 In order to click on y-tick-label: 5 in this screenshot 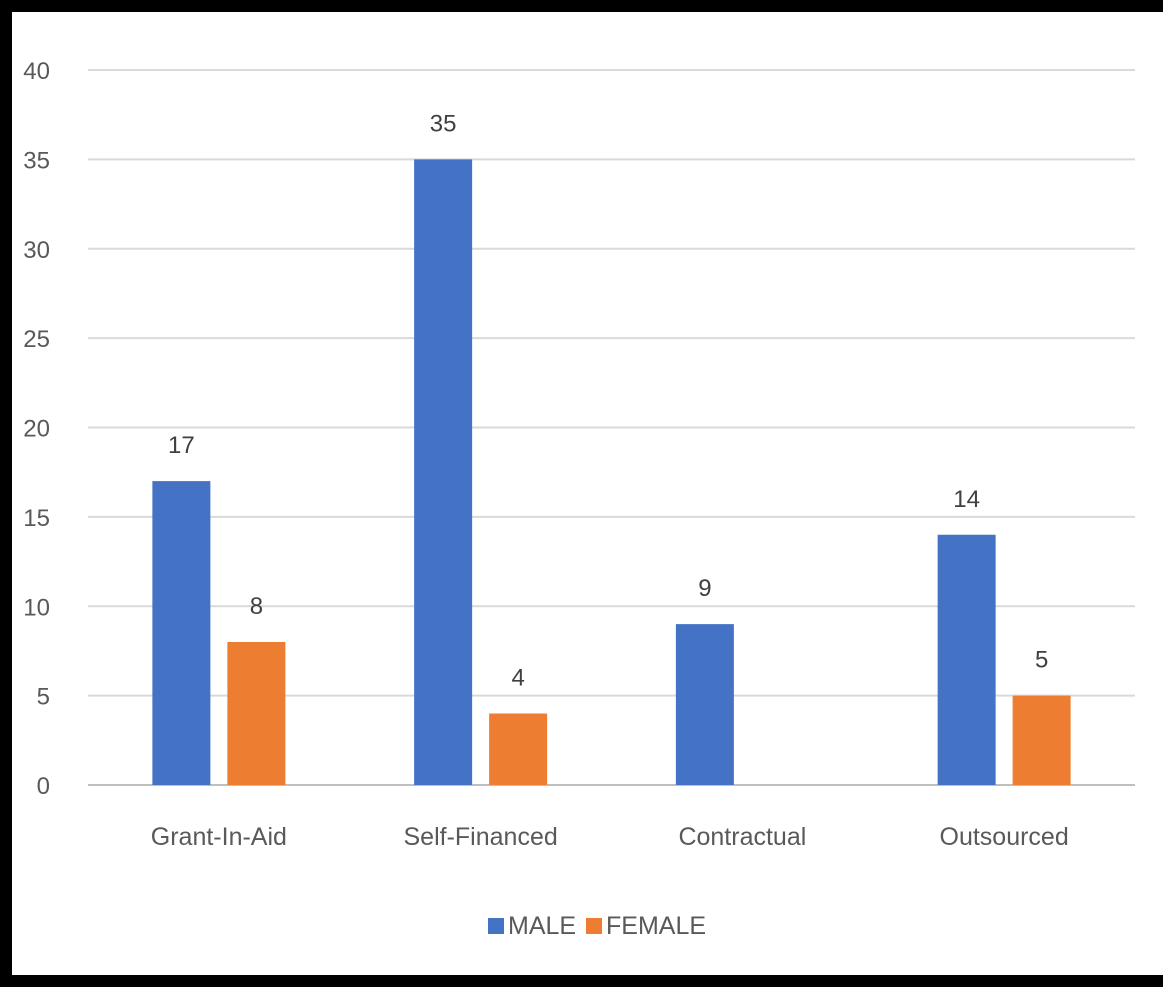, I will do `click(43, 697)`.